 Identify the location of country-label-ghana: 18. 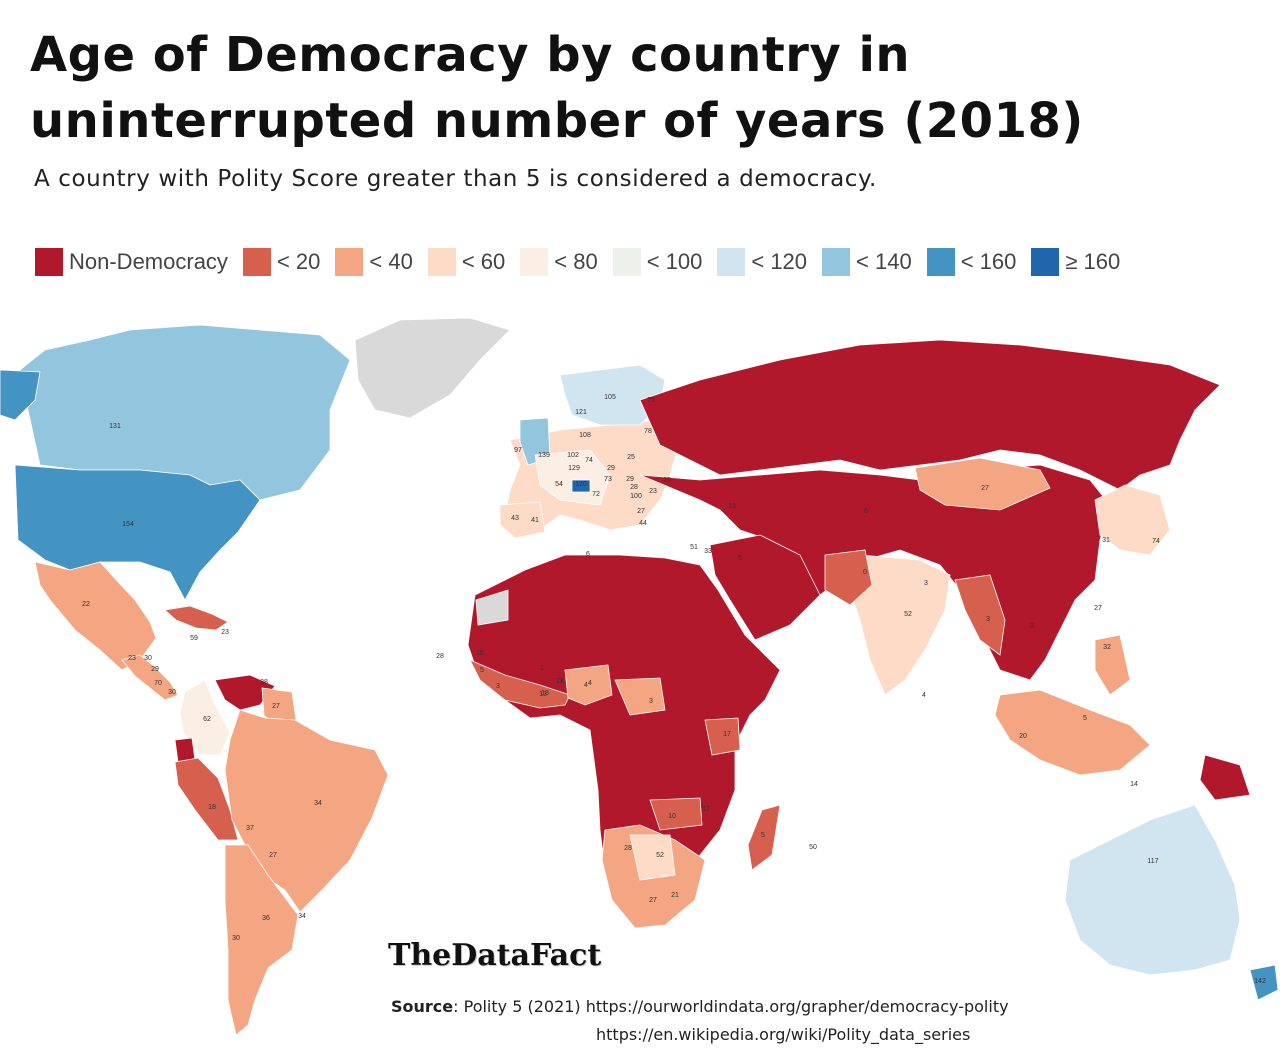
(545, 693).